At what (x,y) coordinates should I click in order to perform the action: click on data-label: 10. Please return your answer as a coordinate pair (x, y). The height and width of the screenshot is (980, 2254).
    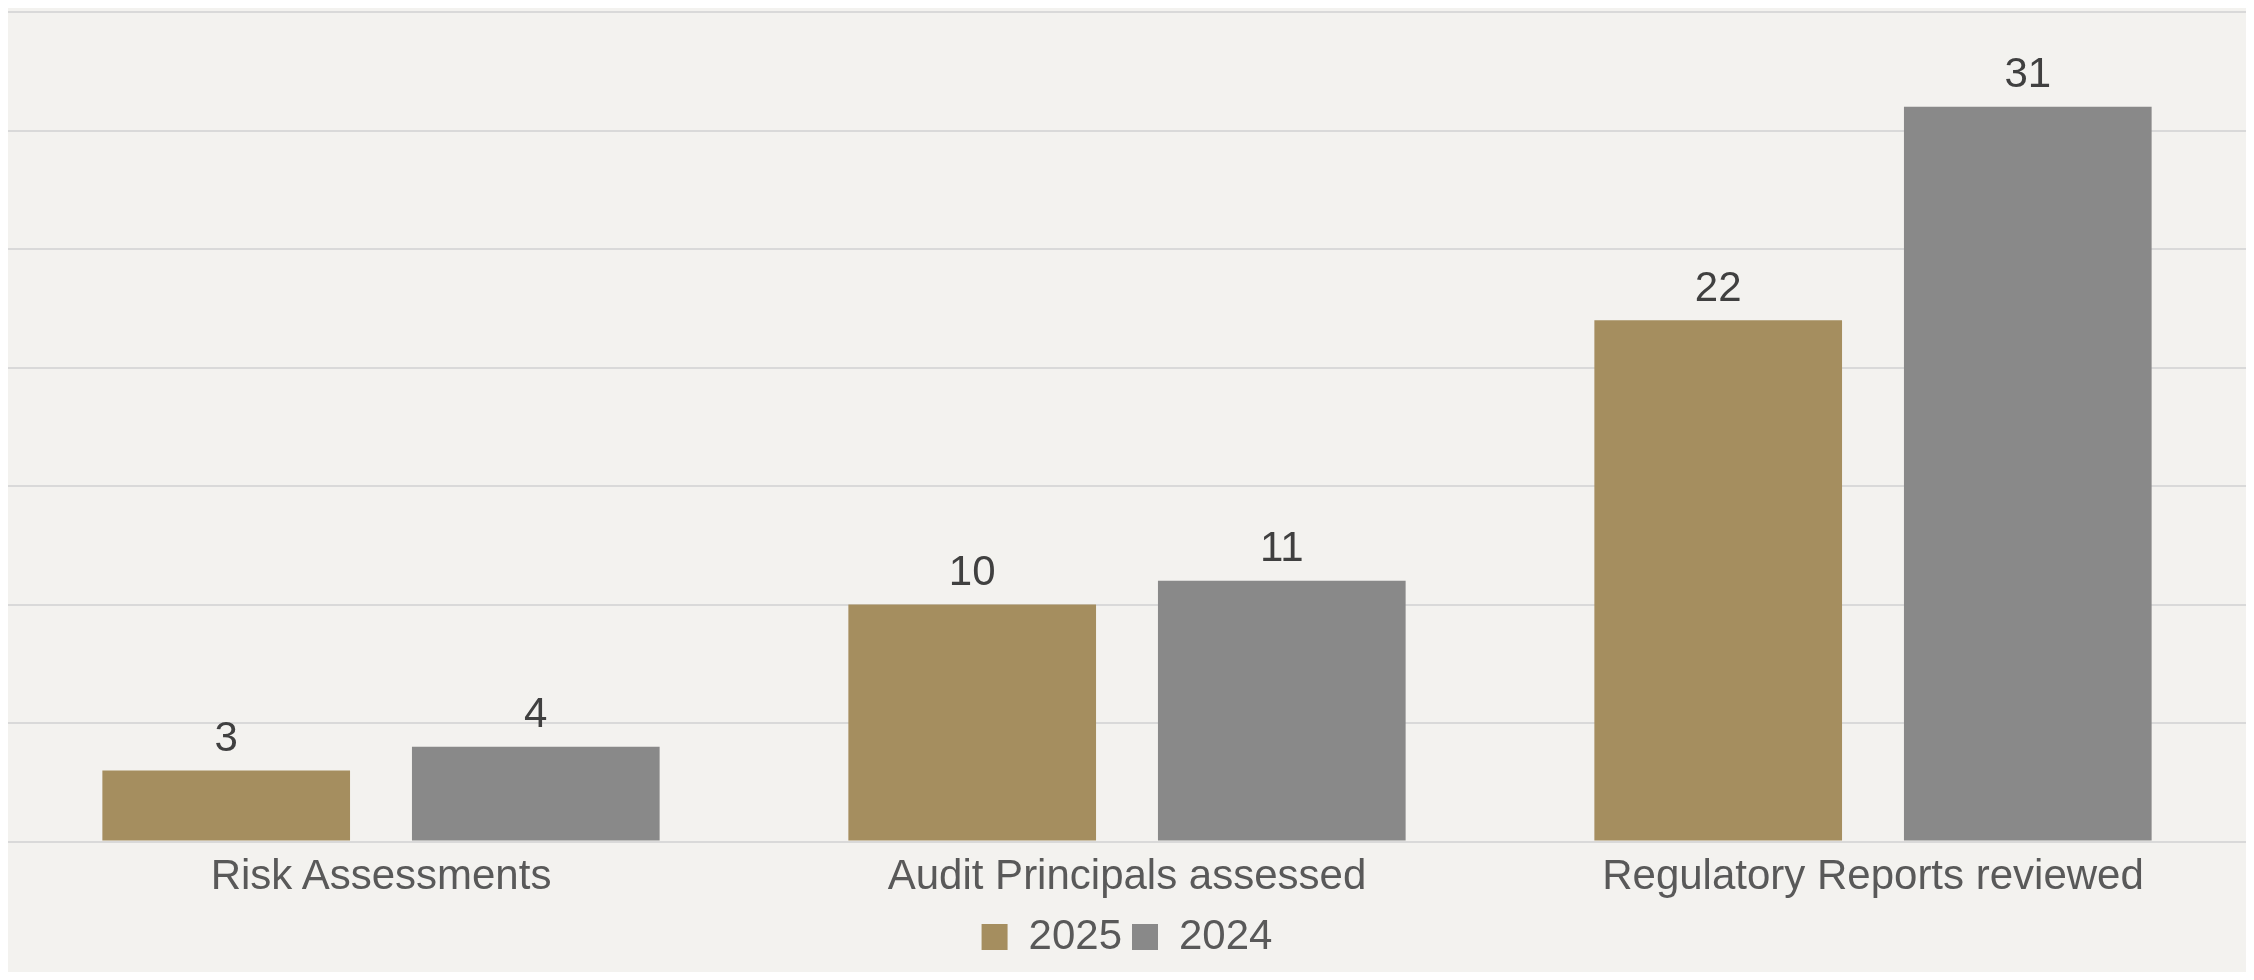
    Looking at the image, I should click on (972, 571).